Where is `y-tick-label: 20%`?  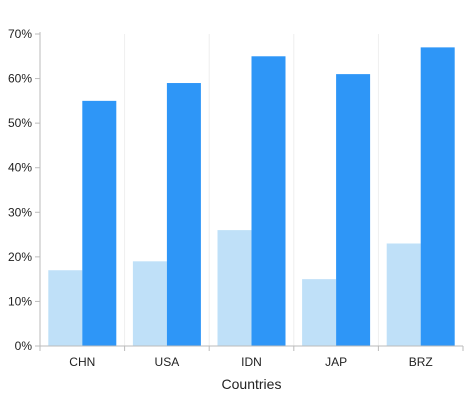
y-tick-label: 20% is located at coordinates (20, 257).